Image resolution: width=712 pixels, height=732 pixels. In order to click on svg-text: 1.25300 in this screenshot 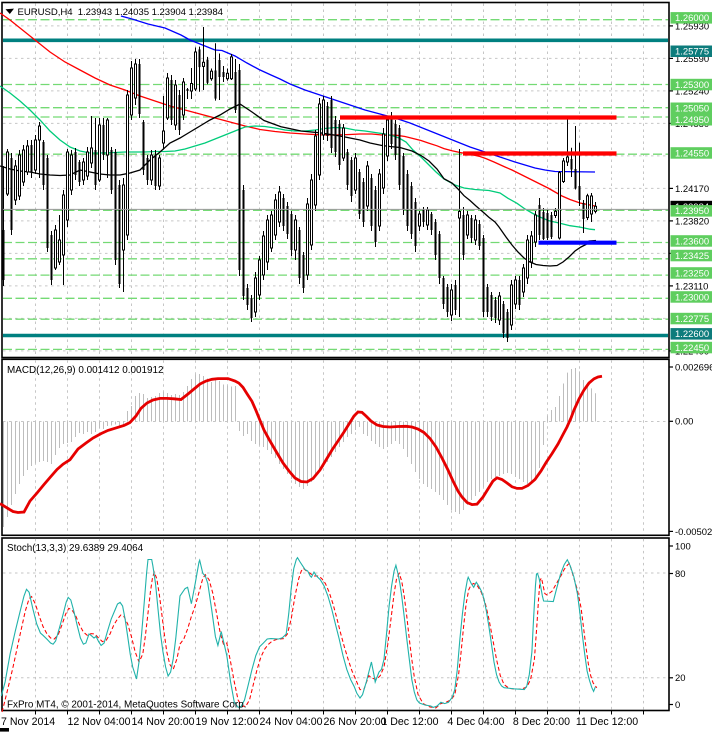, I will do `click(692, 85)`.